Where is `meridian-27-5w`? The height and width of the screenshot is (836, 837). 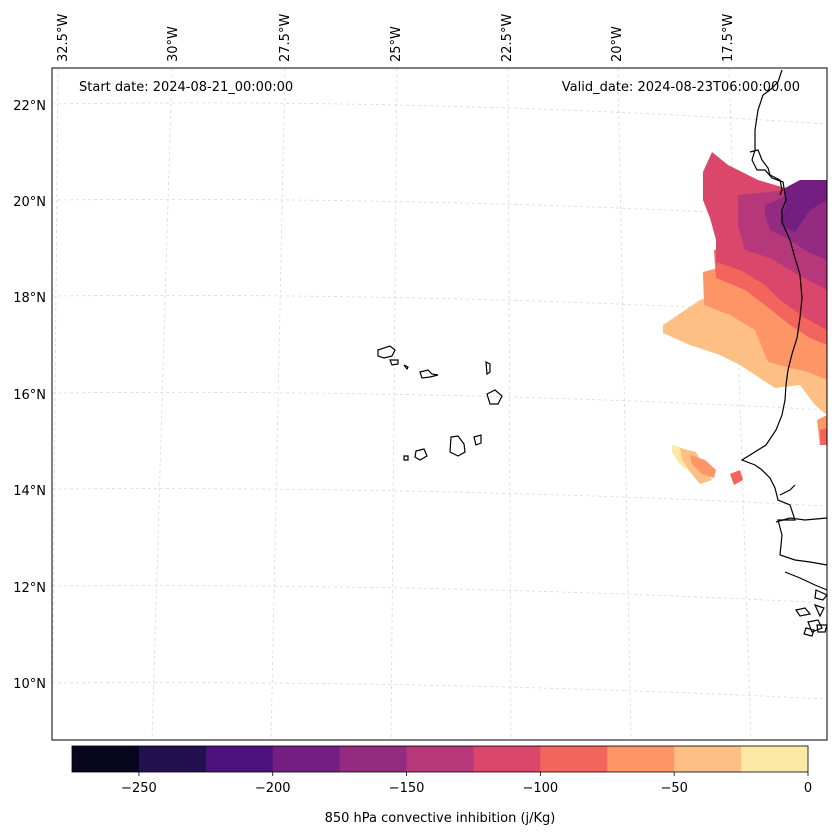 meridian-27-5w is located at coordinates (278, 404).